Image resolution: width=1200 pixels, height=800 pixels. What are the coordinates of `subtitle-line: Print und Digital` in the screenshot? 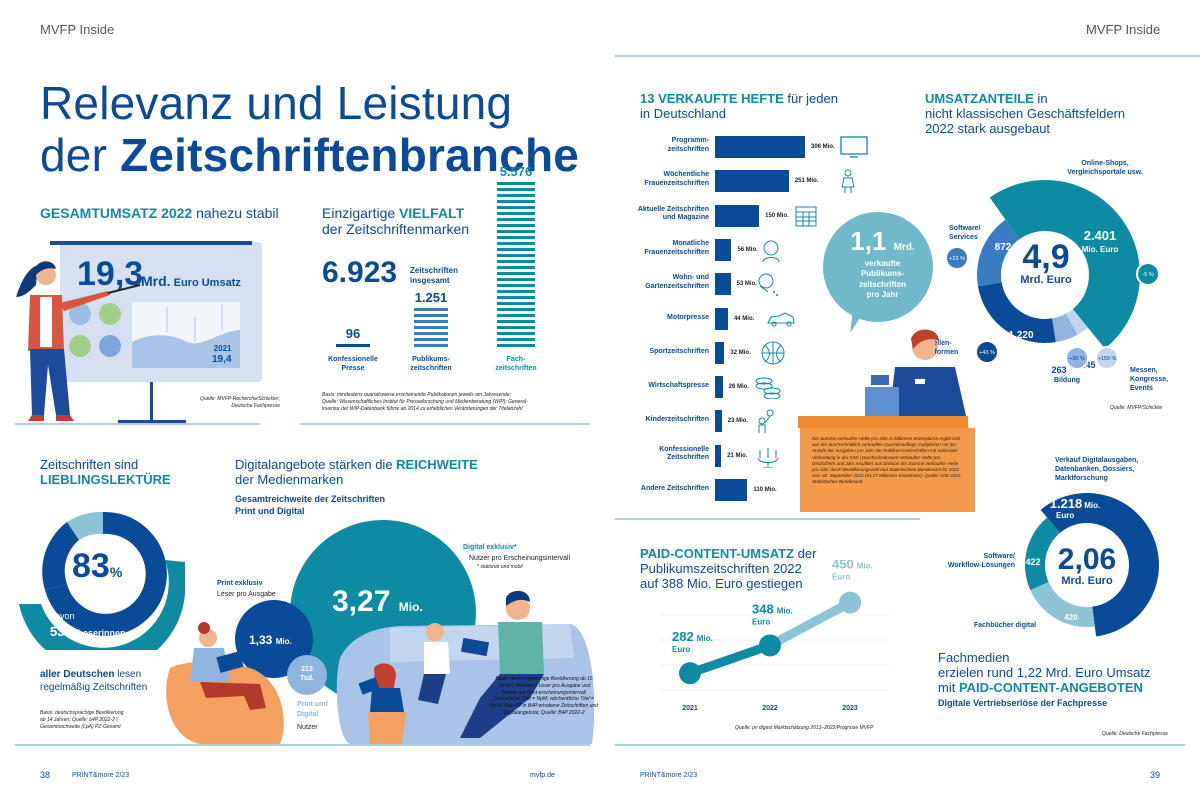 It's located at (270, 510).